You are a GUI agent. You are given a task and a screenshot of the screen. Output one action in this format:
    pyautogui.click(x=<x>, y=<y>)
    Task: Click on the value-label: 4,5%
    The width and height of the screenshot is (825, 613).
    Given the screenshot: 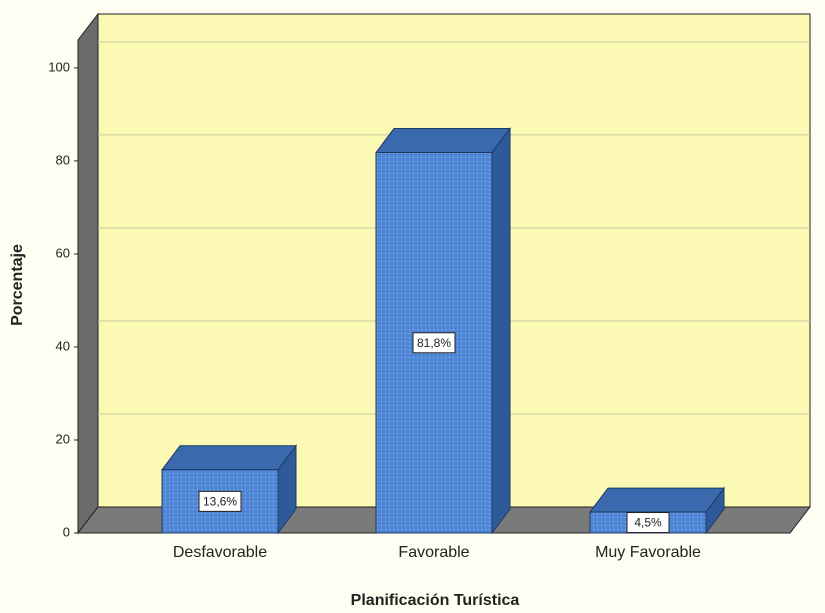 What is the action you would take?
    pyautogui.click(x=648, y=523)
    